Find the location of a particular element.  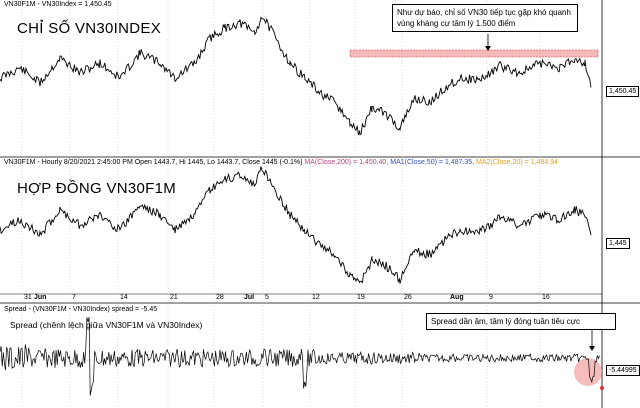

x-label: Jun is located at coordinates (40, 297).